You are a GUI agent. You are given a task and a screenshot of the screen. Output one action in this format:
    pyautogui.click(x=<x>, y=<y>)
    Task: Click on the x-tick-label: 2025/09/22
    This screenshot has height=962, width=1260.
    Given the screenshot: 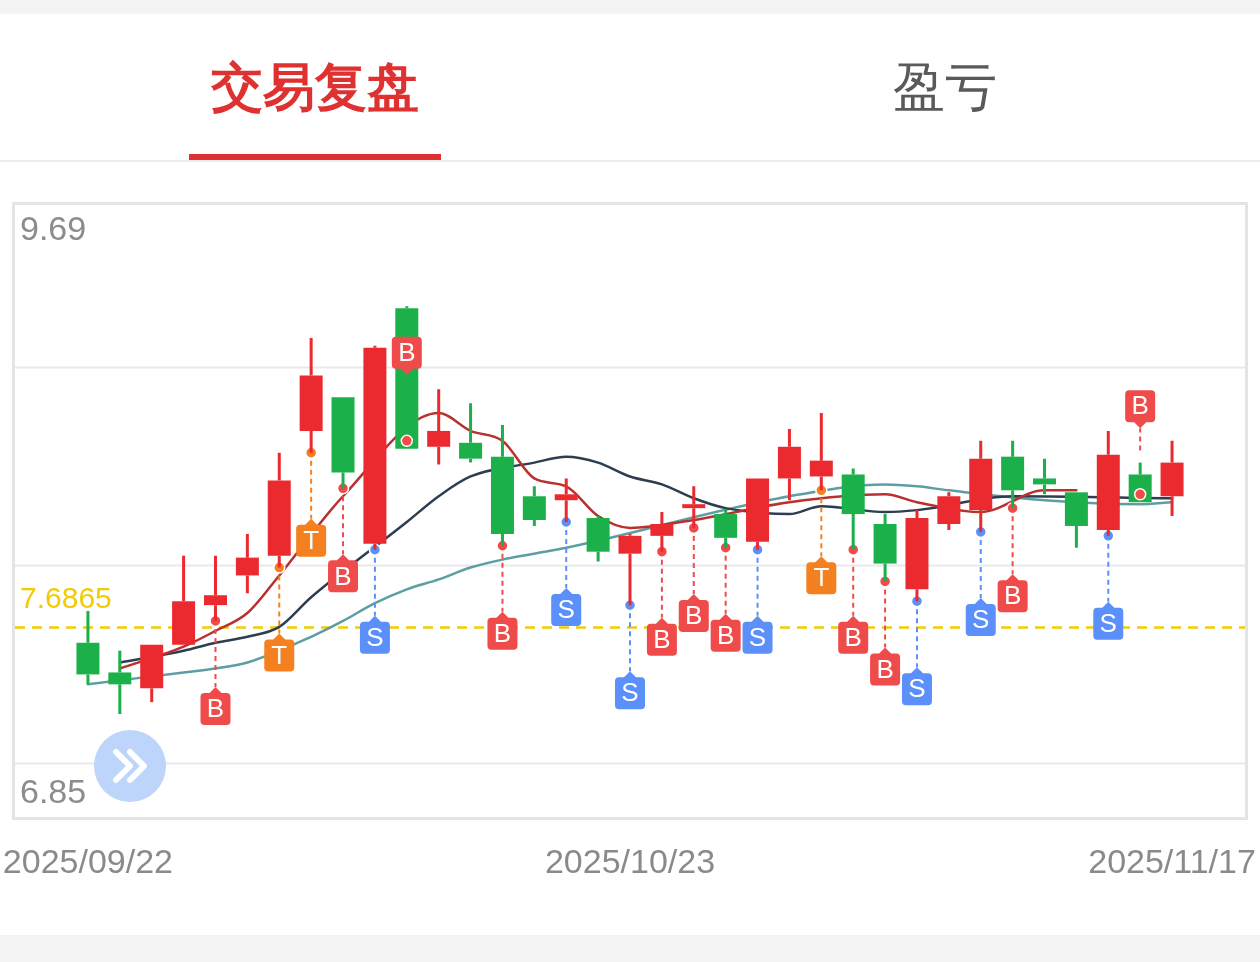 What is the action you would take?
    pyautogui.click(x=88, y=860)
    